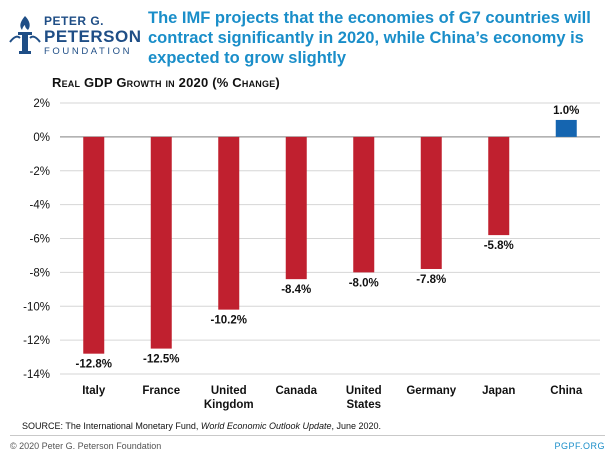  What do you see at coordinates (356, 426) in the screenshot?
I see `source-suffix: , June 2020.` at bounding box center [356, 426].